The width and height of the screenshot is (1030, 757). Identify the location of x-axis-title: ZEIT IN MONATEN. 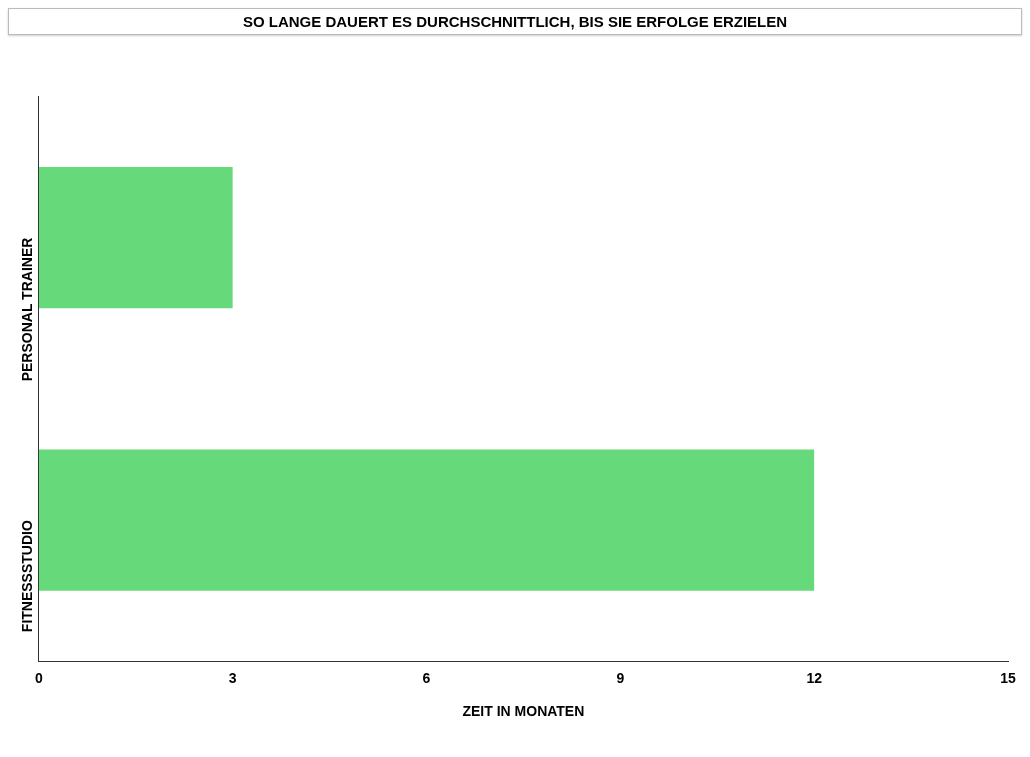
(523, 711).